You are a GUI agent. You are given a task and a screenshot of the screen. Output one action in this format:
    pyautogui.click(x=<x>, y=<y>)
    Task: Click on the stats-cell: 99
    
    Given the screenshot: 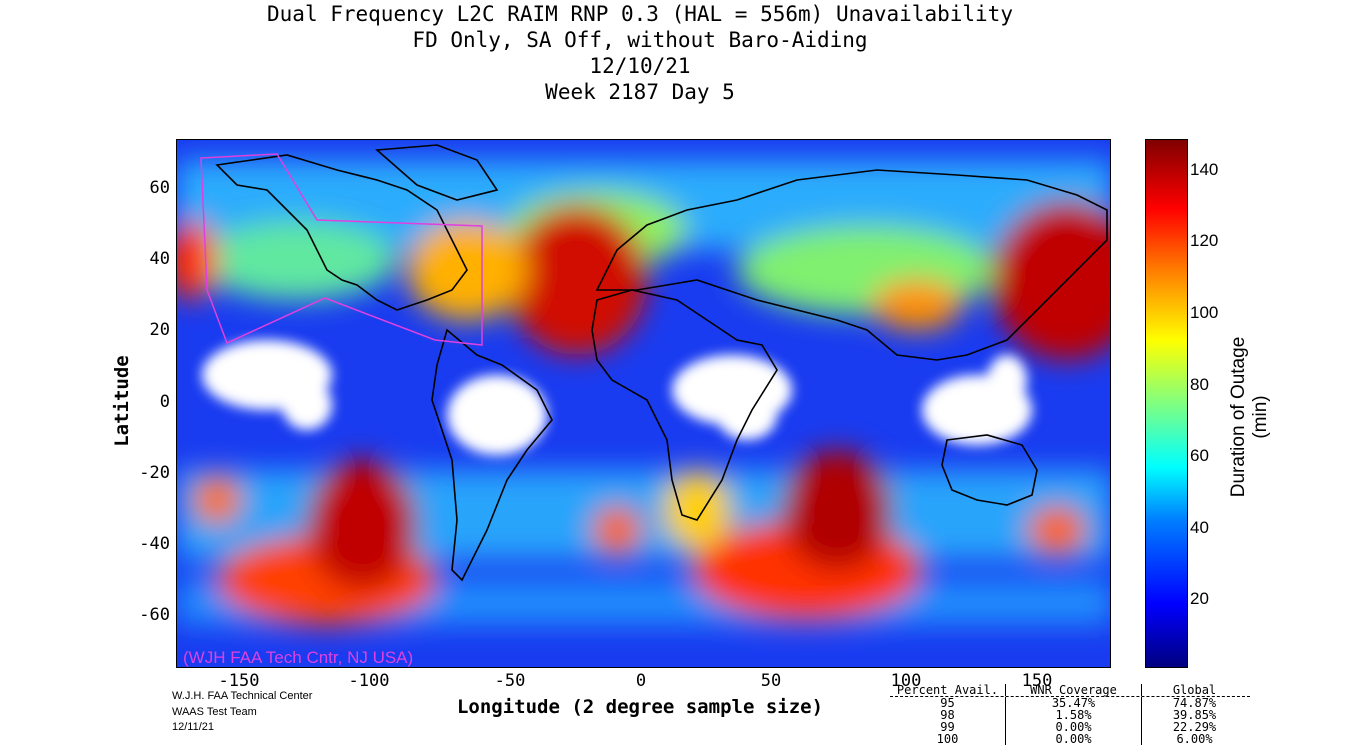 What is the action you would take?
    pyautogui.click(x=947, y=727)
    